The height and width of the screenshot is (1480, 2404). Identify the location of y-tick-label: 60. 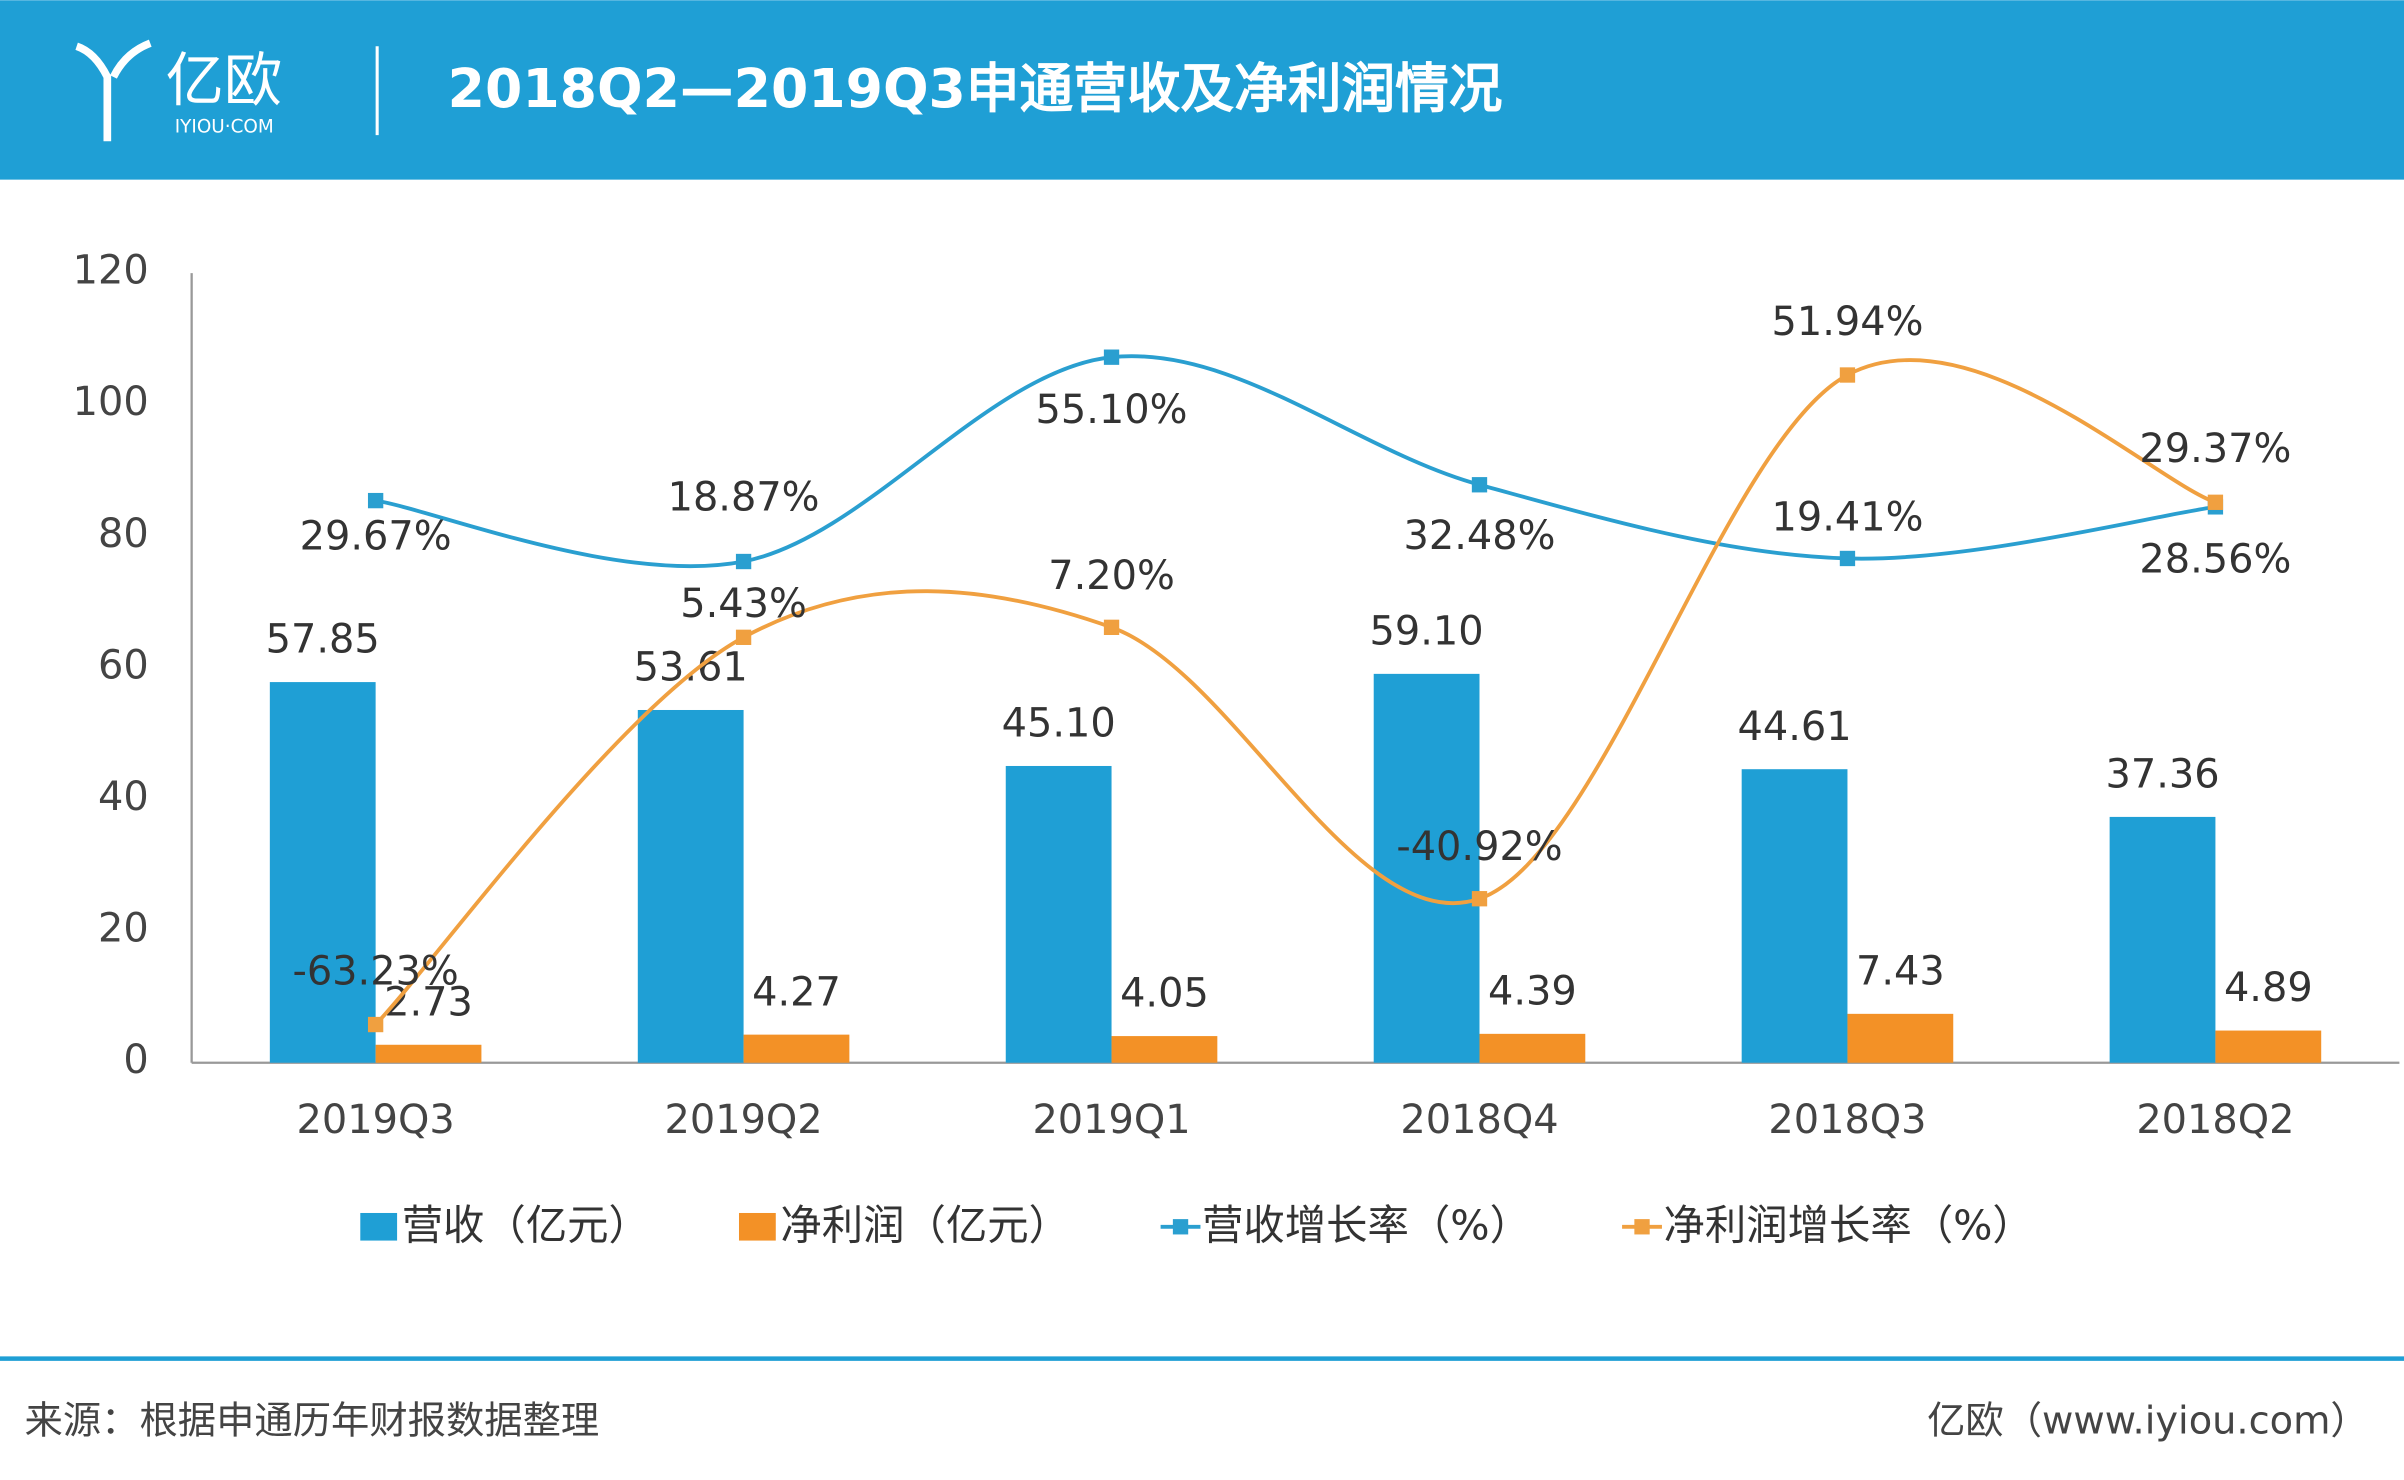
(123, 665).